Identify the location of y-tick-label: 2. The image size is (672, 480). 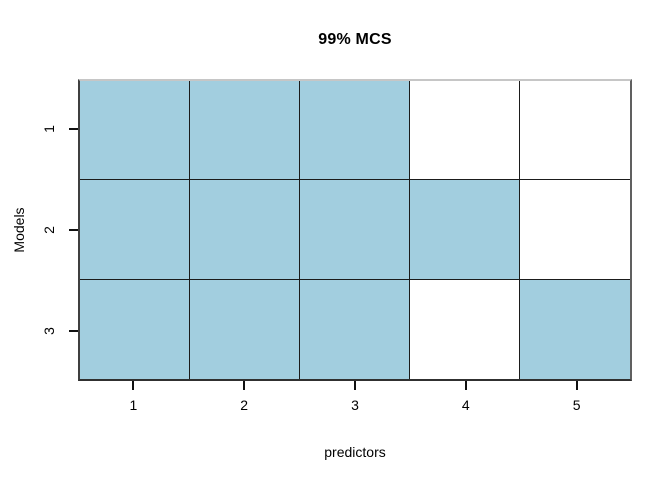
(49, 230).